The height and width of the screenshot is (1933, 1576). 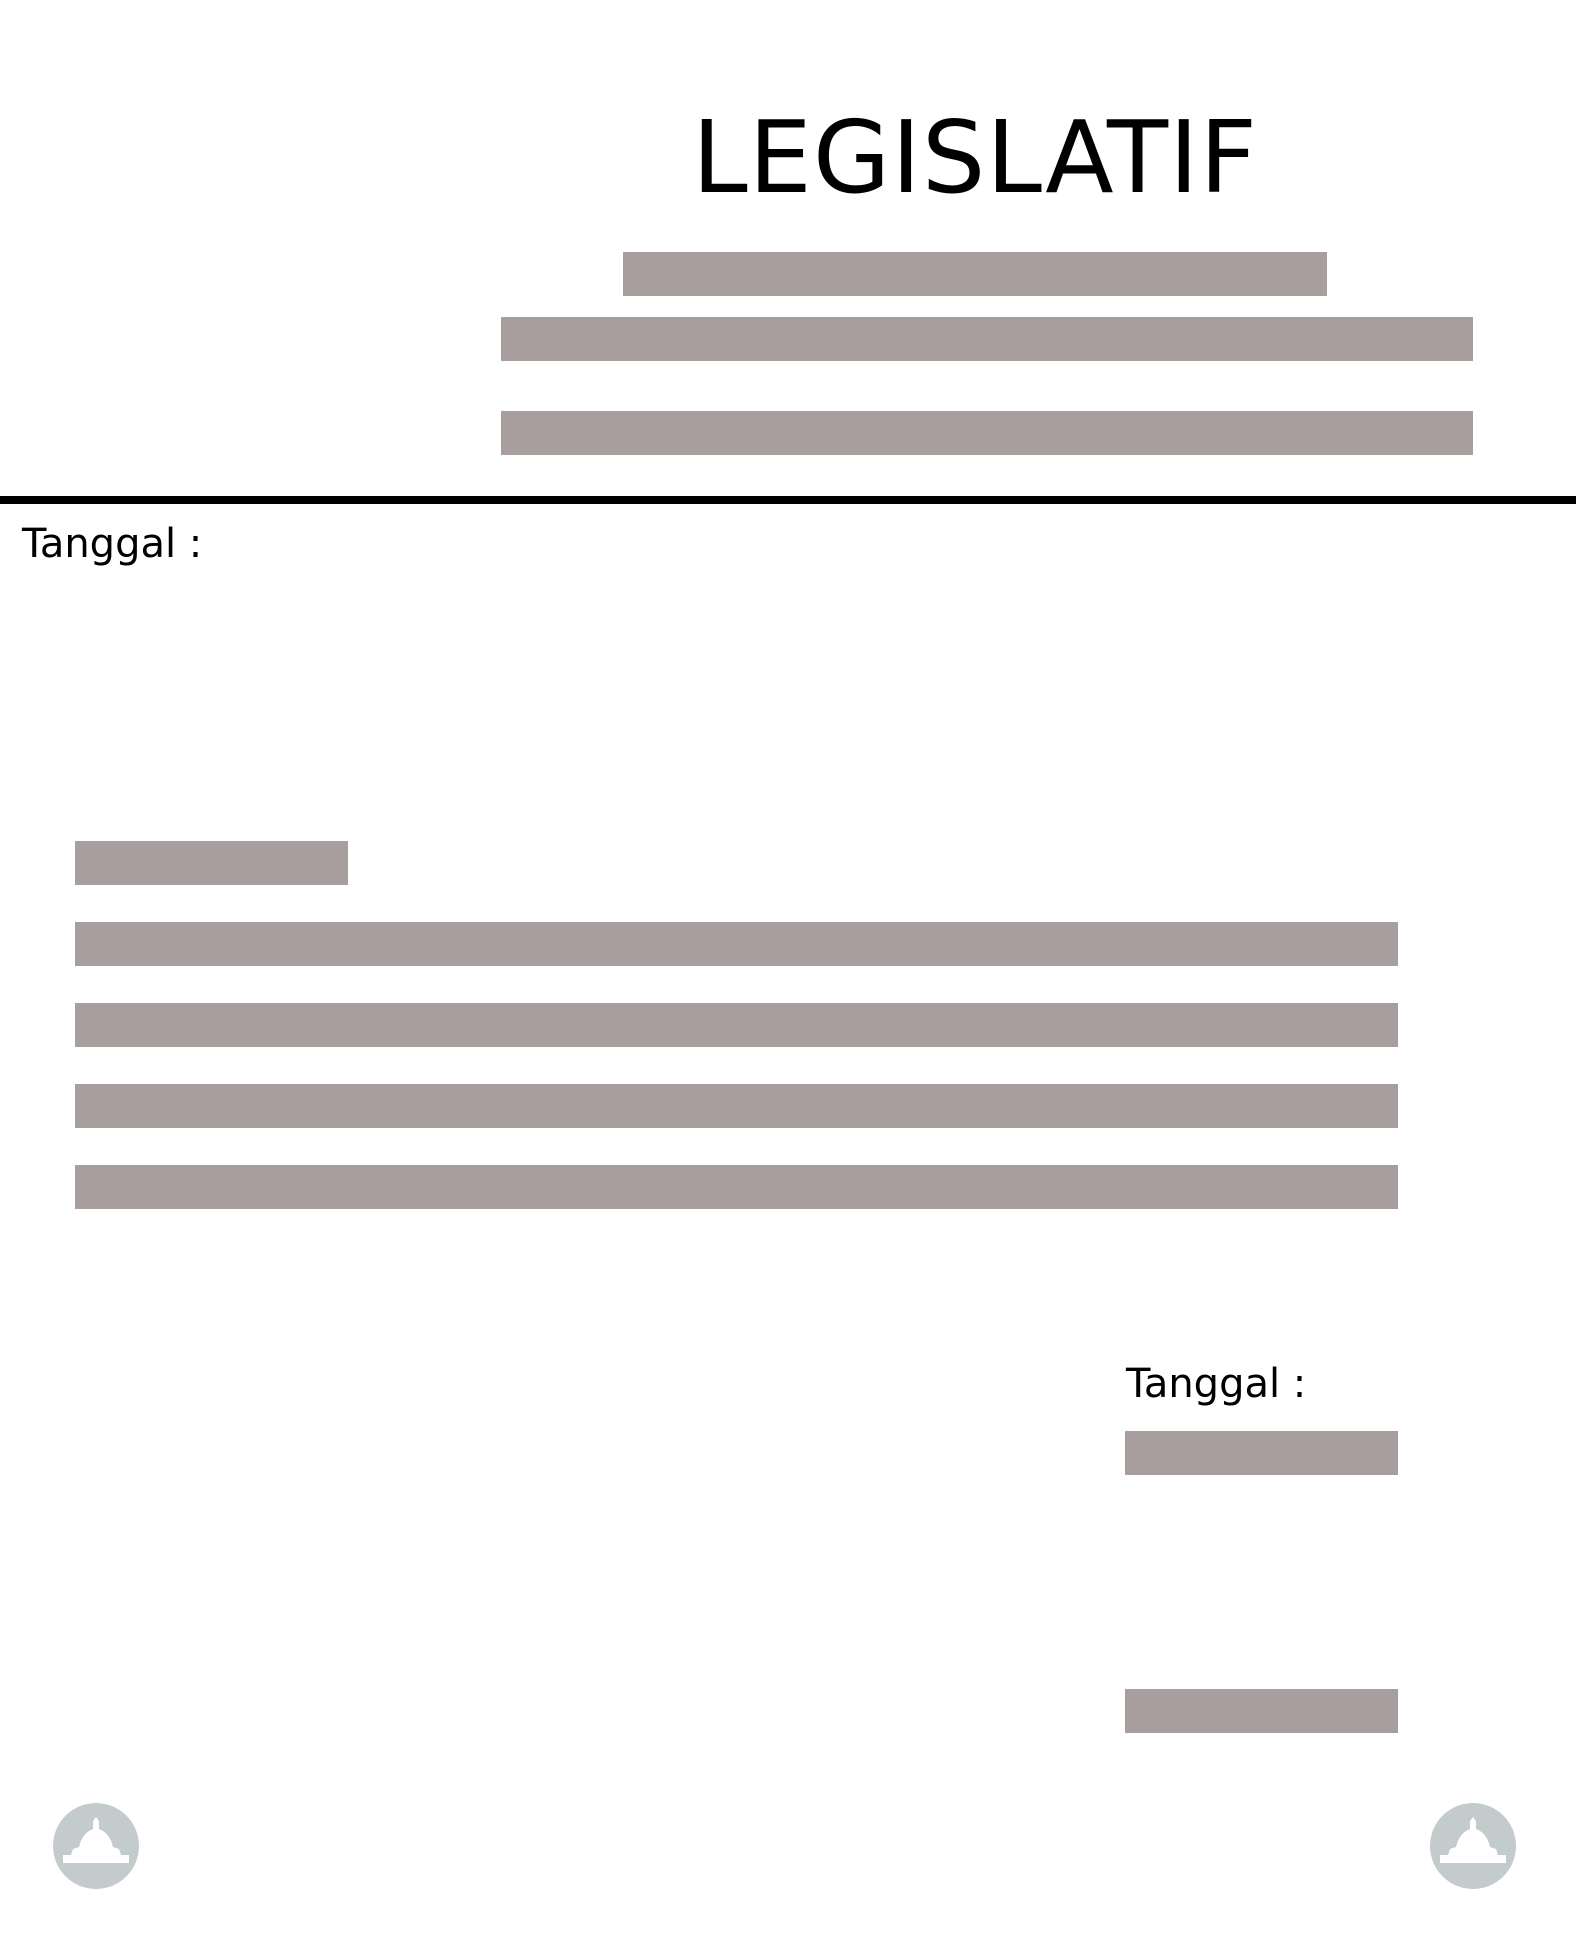 What do you see at coordinates (788, 500) in the screenshot?
I see `header-divider` at bounding box center [788, 500].